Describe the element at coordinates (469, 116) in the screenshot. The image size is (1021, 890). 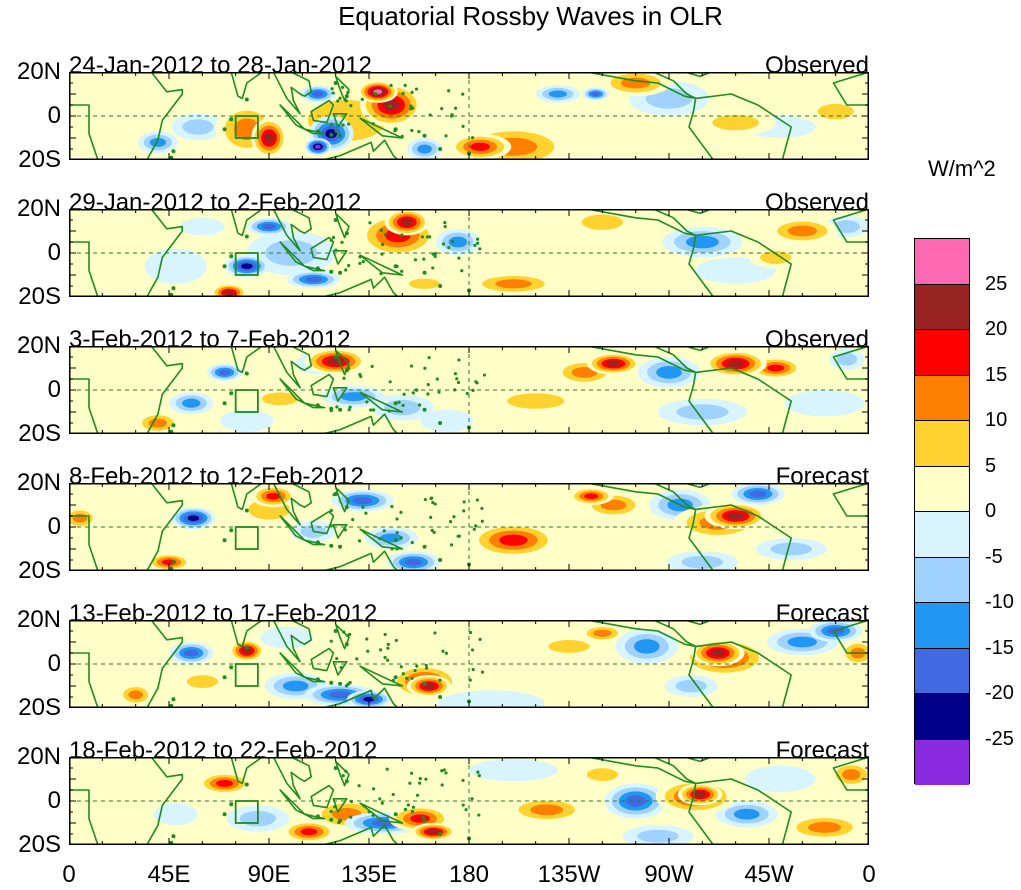
I see `panel-frame` at that location.